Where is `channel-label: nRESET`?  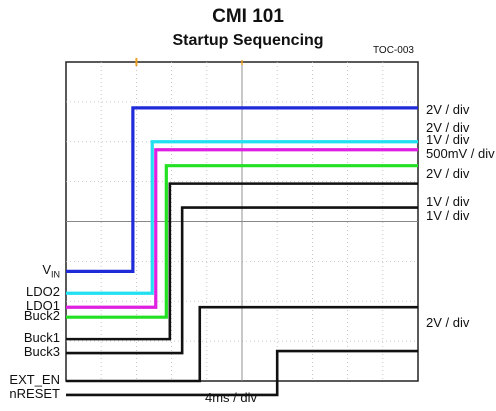 channel-label: nRESET is located at coordinates (34, 393).